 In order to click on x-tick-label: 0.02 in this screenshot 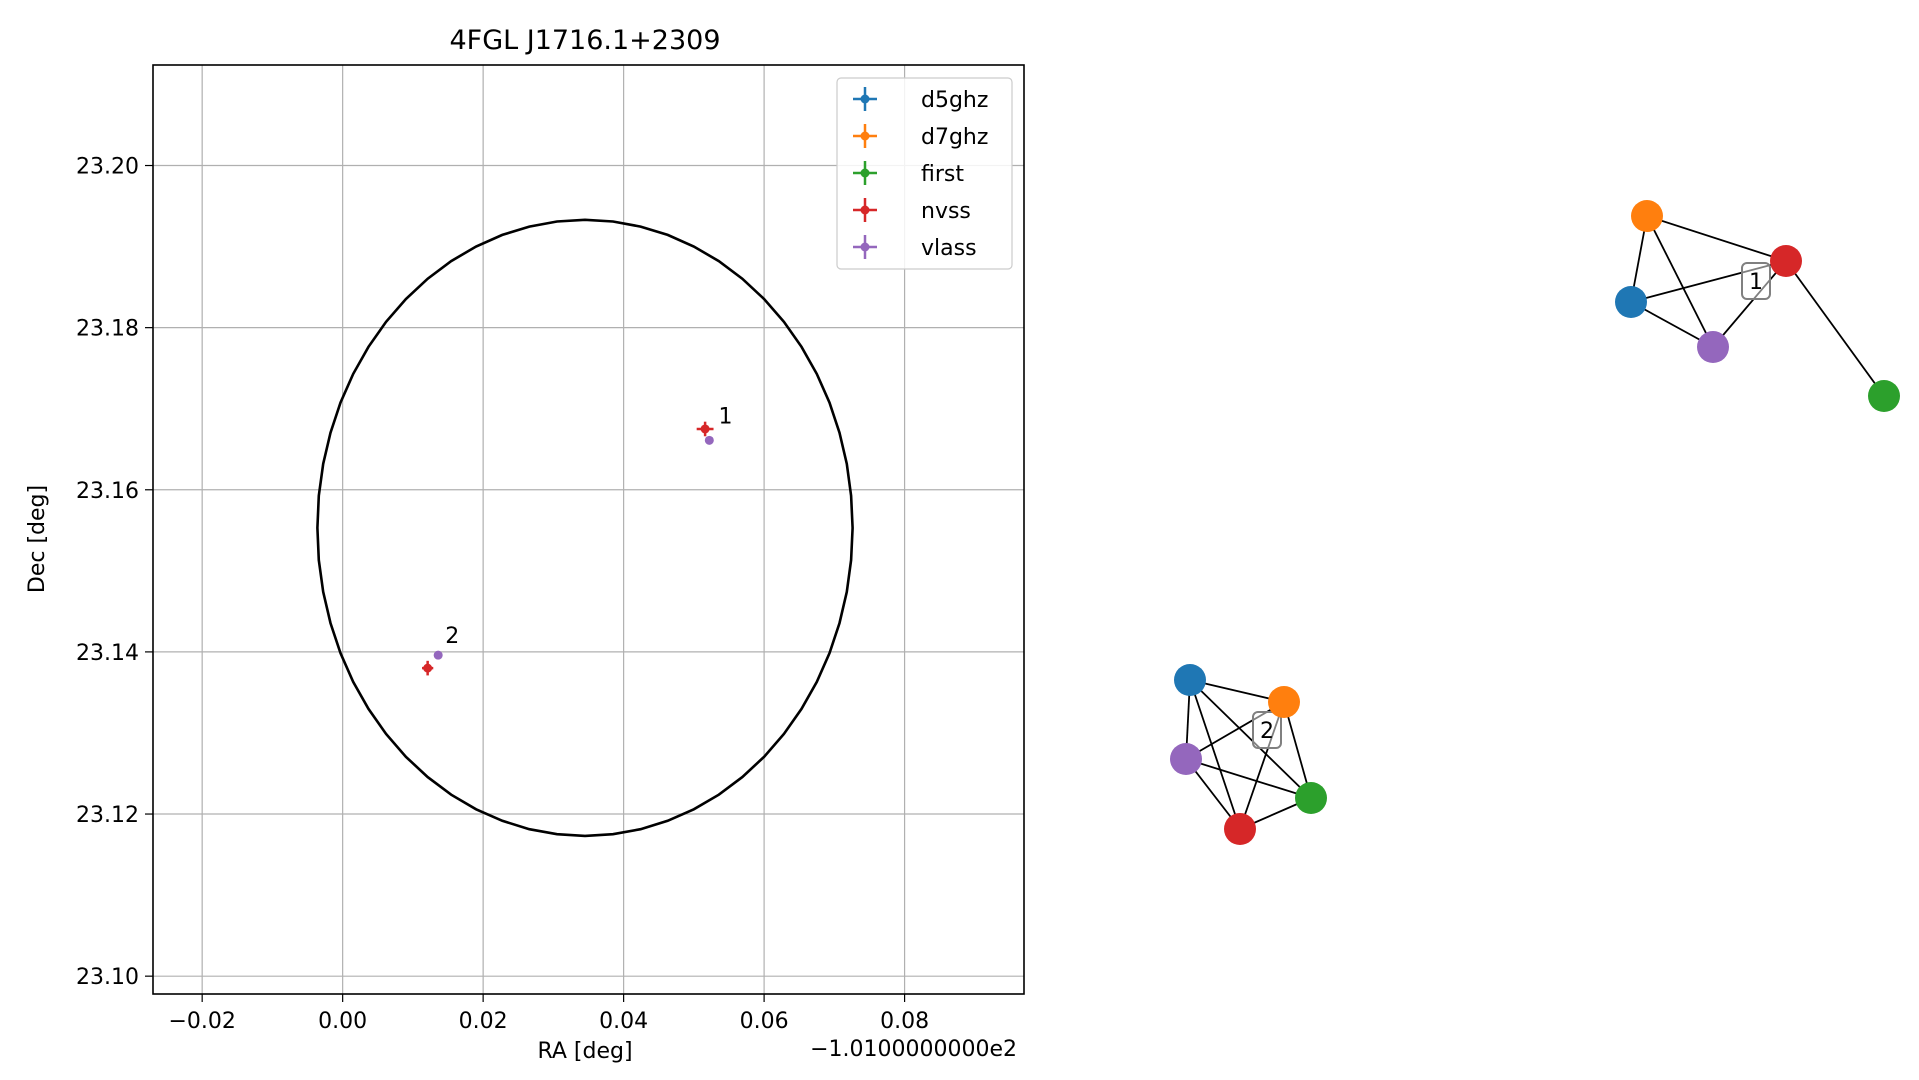, I will do `click(483, 1021)`.